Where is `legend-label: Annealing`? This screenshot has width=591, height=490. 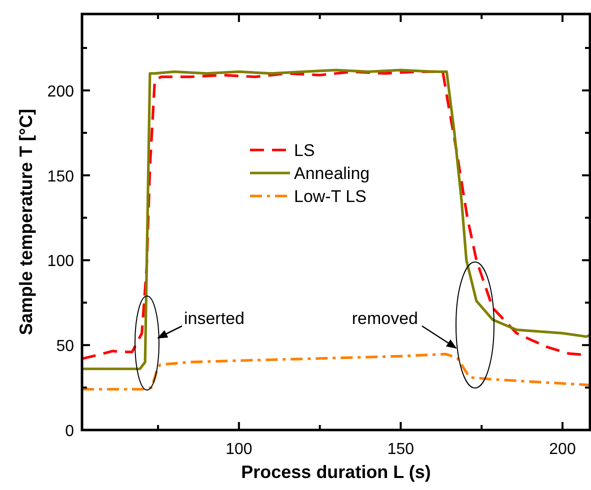 legend-label: Annealing is located at coordinates (332, 173).